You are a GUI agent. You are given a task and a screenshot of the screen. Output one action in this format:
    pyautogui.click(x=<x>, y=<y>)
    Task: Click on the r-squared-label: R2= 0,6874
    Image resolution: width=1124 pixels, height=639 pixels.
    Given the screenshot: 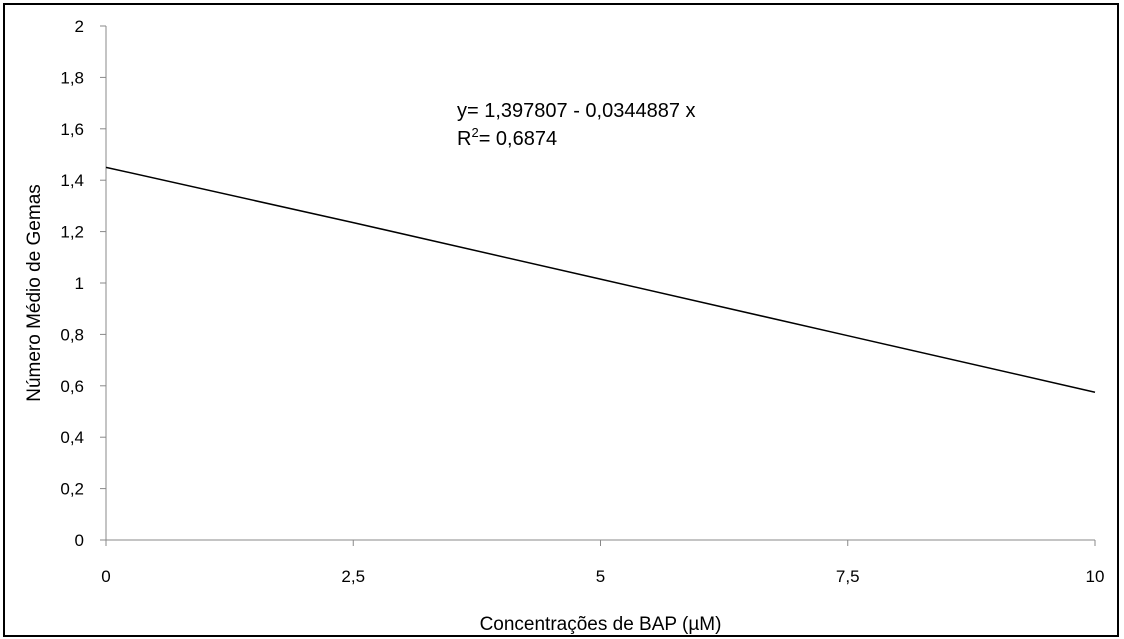 What is the action you would take?
    pyautogui.click(x=507, y=137)
    